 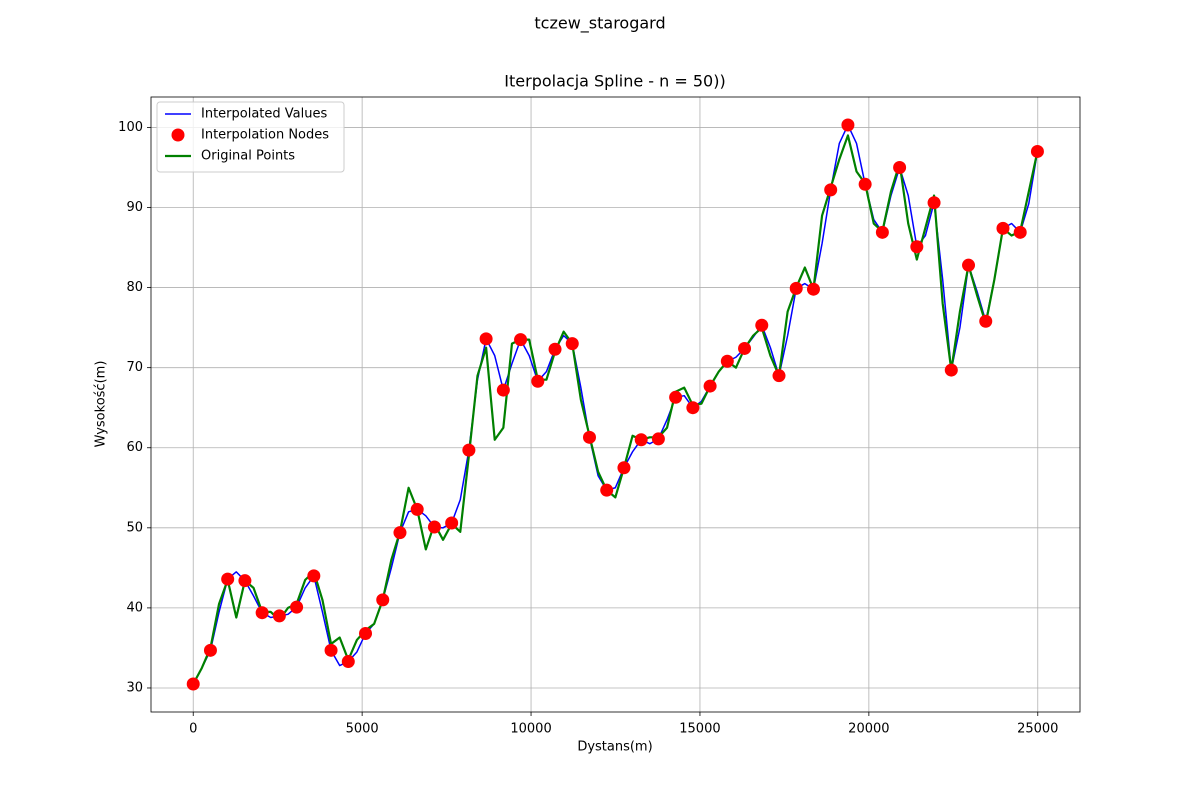 I want to click on y-axis-label: Wysokość(m), so click(x=101, y=404).